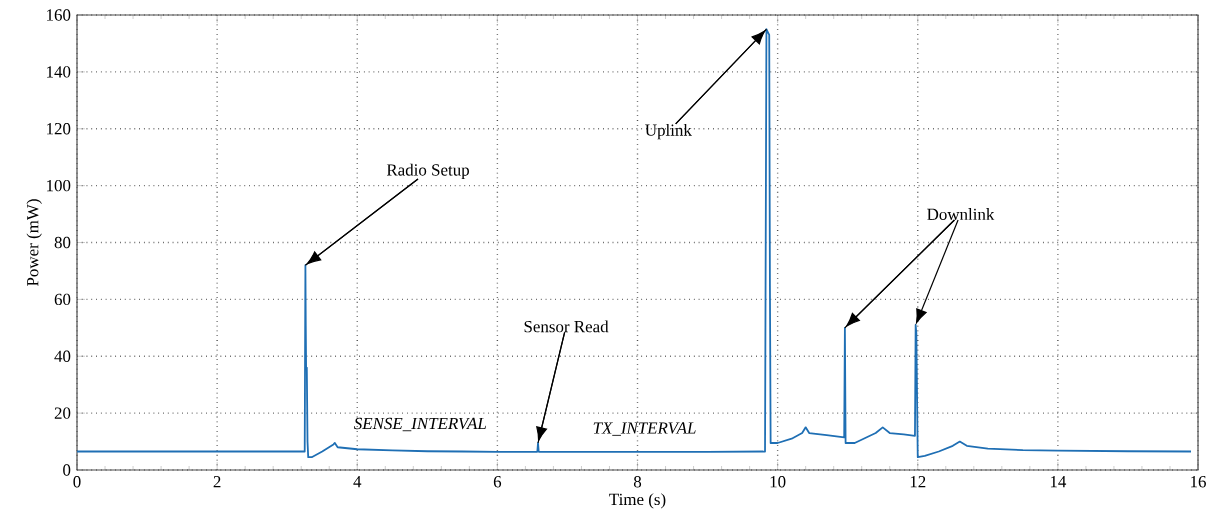 The image size is (1210, 531). Describe the element at coordinates (59, 72) in the screenshot. I see `y-tick-label: 140` at that location.